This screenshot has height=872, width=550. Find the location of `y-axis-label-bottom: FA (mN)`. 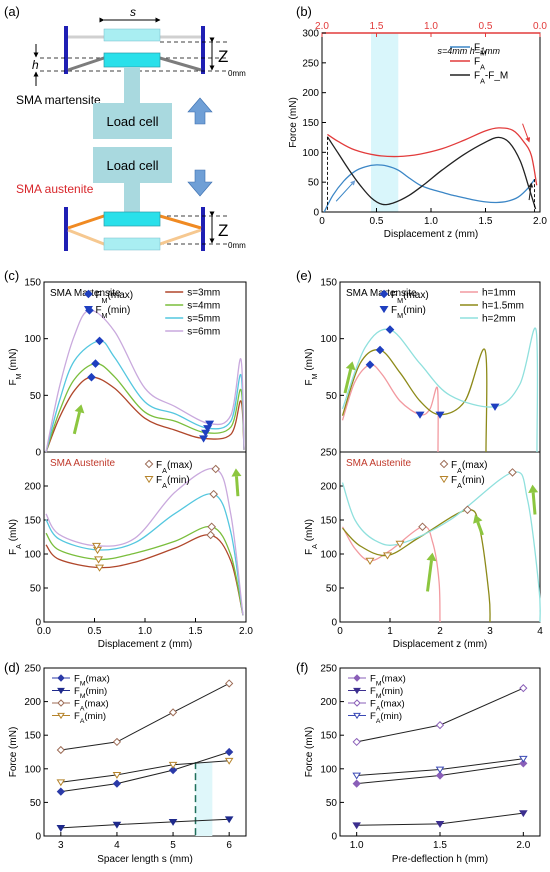

y-axis-label-bottom: FA (mN) is located at coordinates (311, 537).